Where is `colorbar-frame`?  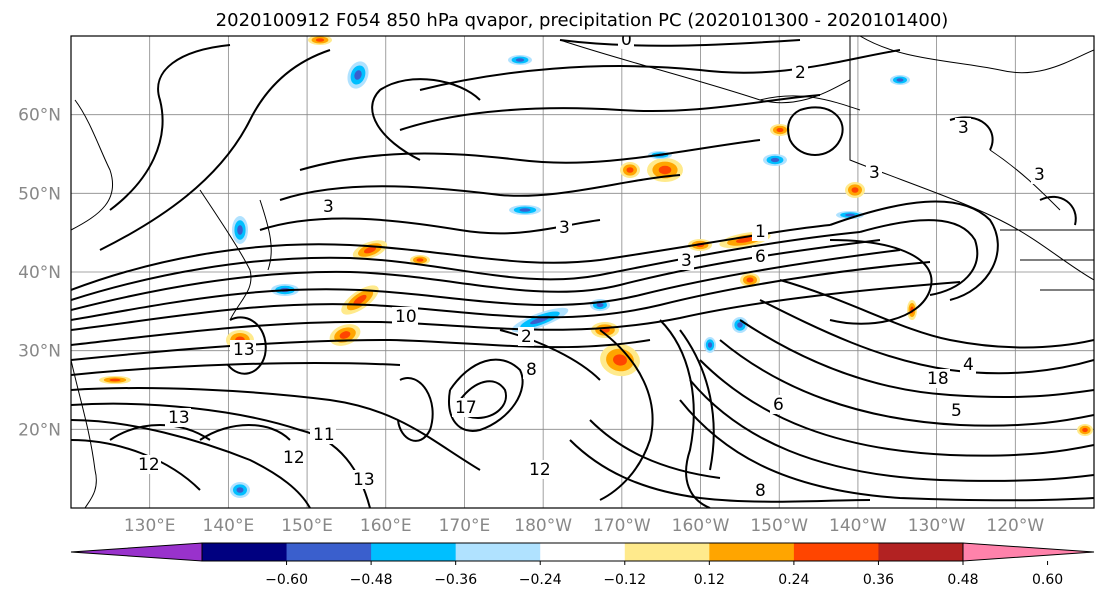
colorbar-frame is located at coordinates (582, 552).